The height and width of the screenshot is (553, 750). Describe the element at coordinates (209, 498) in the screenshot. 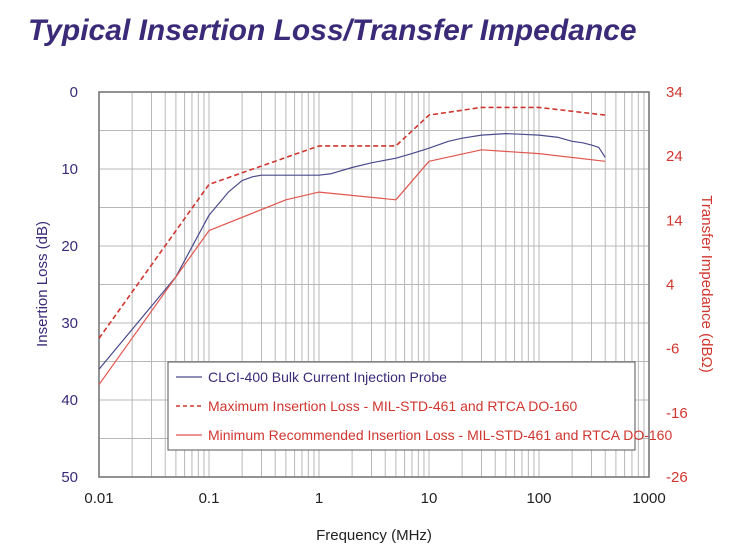

I see `x-tick-label: 0.1` at that location.